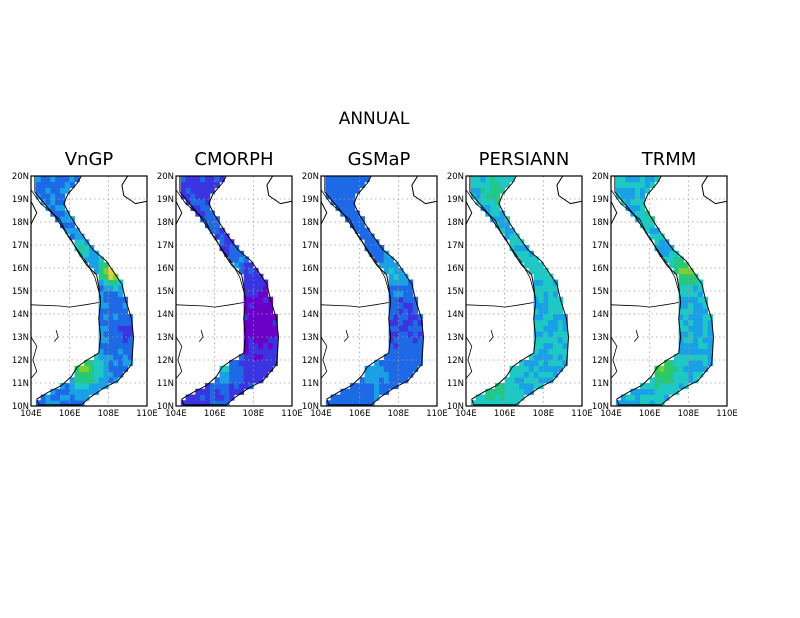 This screenshot has width=800, height=618. Describe the element at coordinates (310, 200) in the screenshot. I see `lat-tick-label: 19N` at that location.